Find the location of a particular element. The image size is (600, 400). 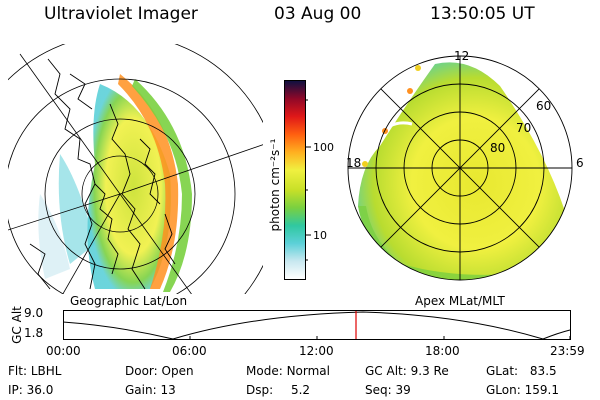

mode-label: Mode: is located at coordinates (264, 371).